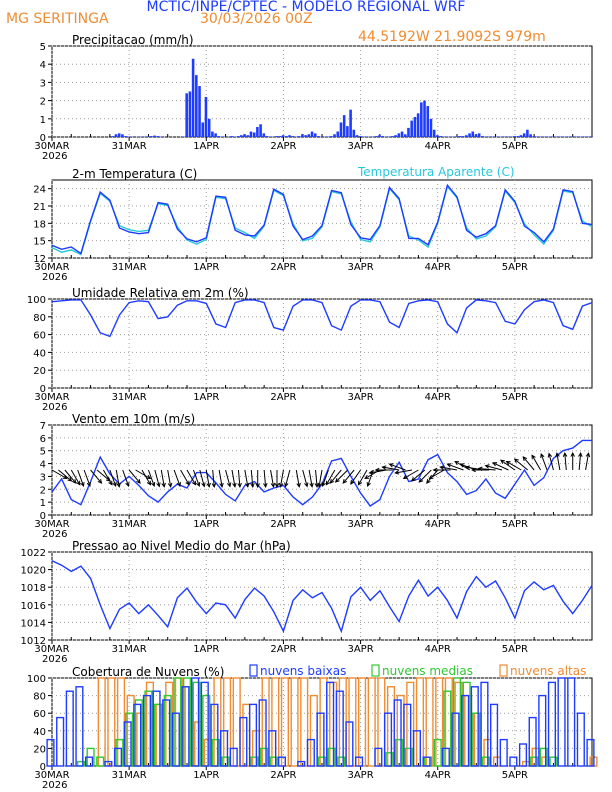 The width and height of the screenshot is (612, 792). Describe the element at coordinates (160, 293) in the screenshot. I see `chart-title-humidity: Umidade Relativa em 2m (%)` at that location.